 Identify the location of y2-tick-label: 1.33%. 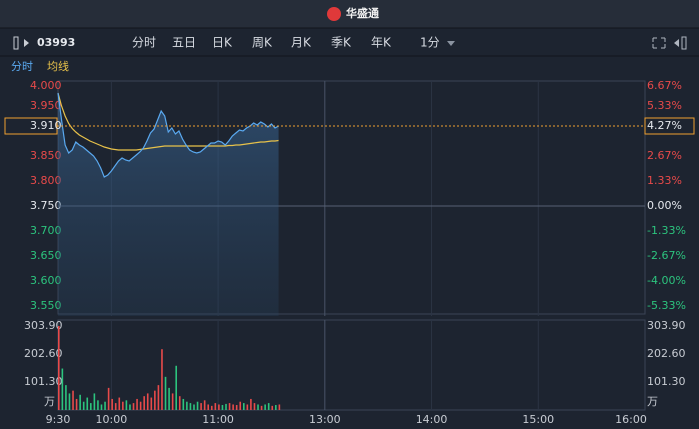
(664, 180).